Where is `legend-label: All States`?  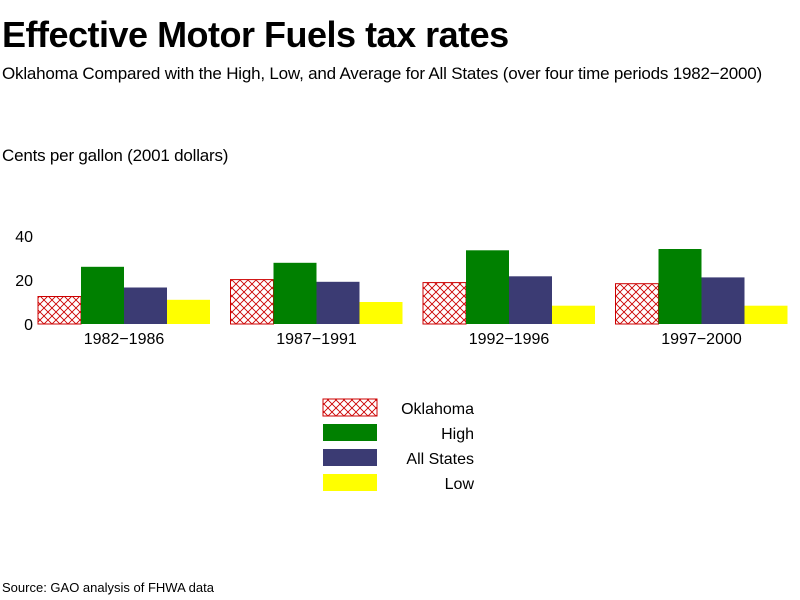 legend-label: All States is located at coordinates (440, 459).